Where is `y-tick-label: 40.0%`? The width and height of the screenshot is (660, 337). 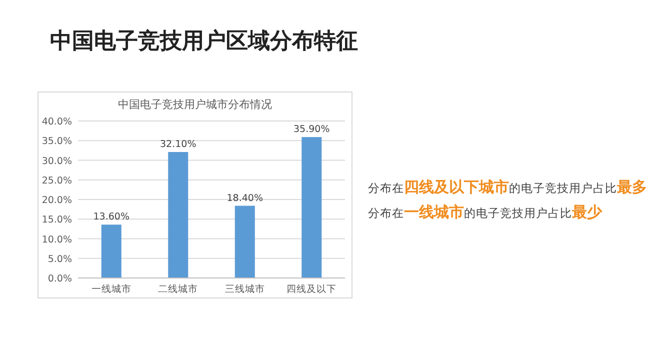
y-tick-label: 40.0% is located at coordinates (57, 122).